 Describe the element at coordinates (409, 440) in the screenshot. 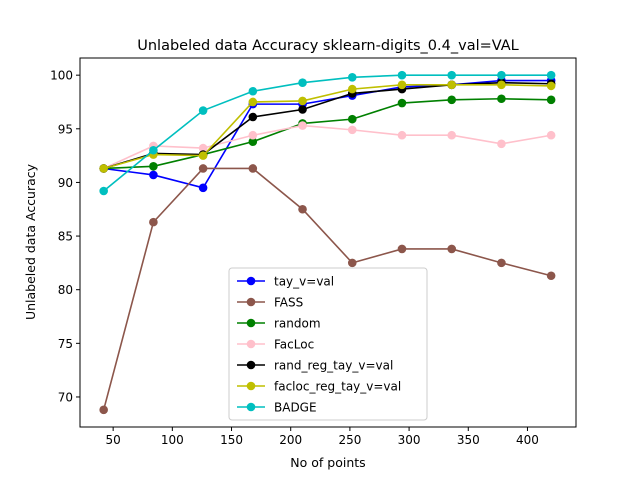

I see `x-tick-label: 300` at that location.